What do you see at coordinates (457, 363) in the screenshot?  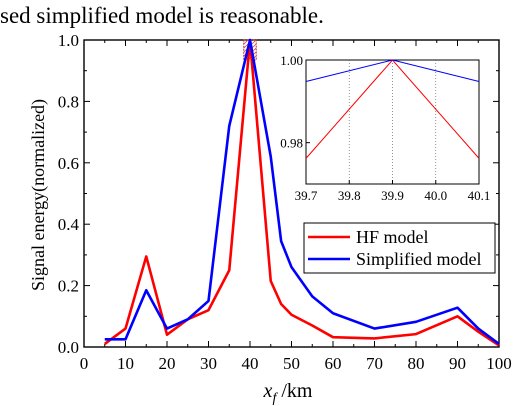 I see `x-tick-label: 90` at bounding box center [457, 363].